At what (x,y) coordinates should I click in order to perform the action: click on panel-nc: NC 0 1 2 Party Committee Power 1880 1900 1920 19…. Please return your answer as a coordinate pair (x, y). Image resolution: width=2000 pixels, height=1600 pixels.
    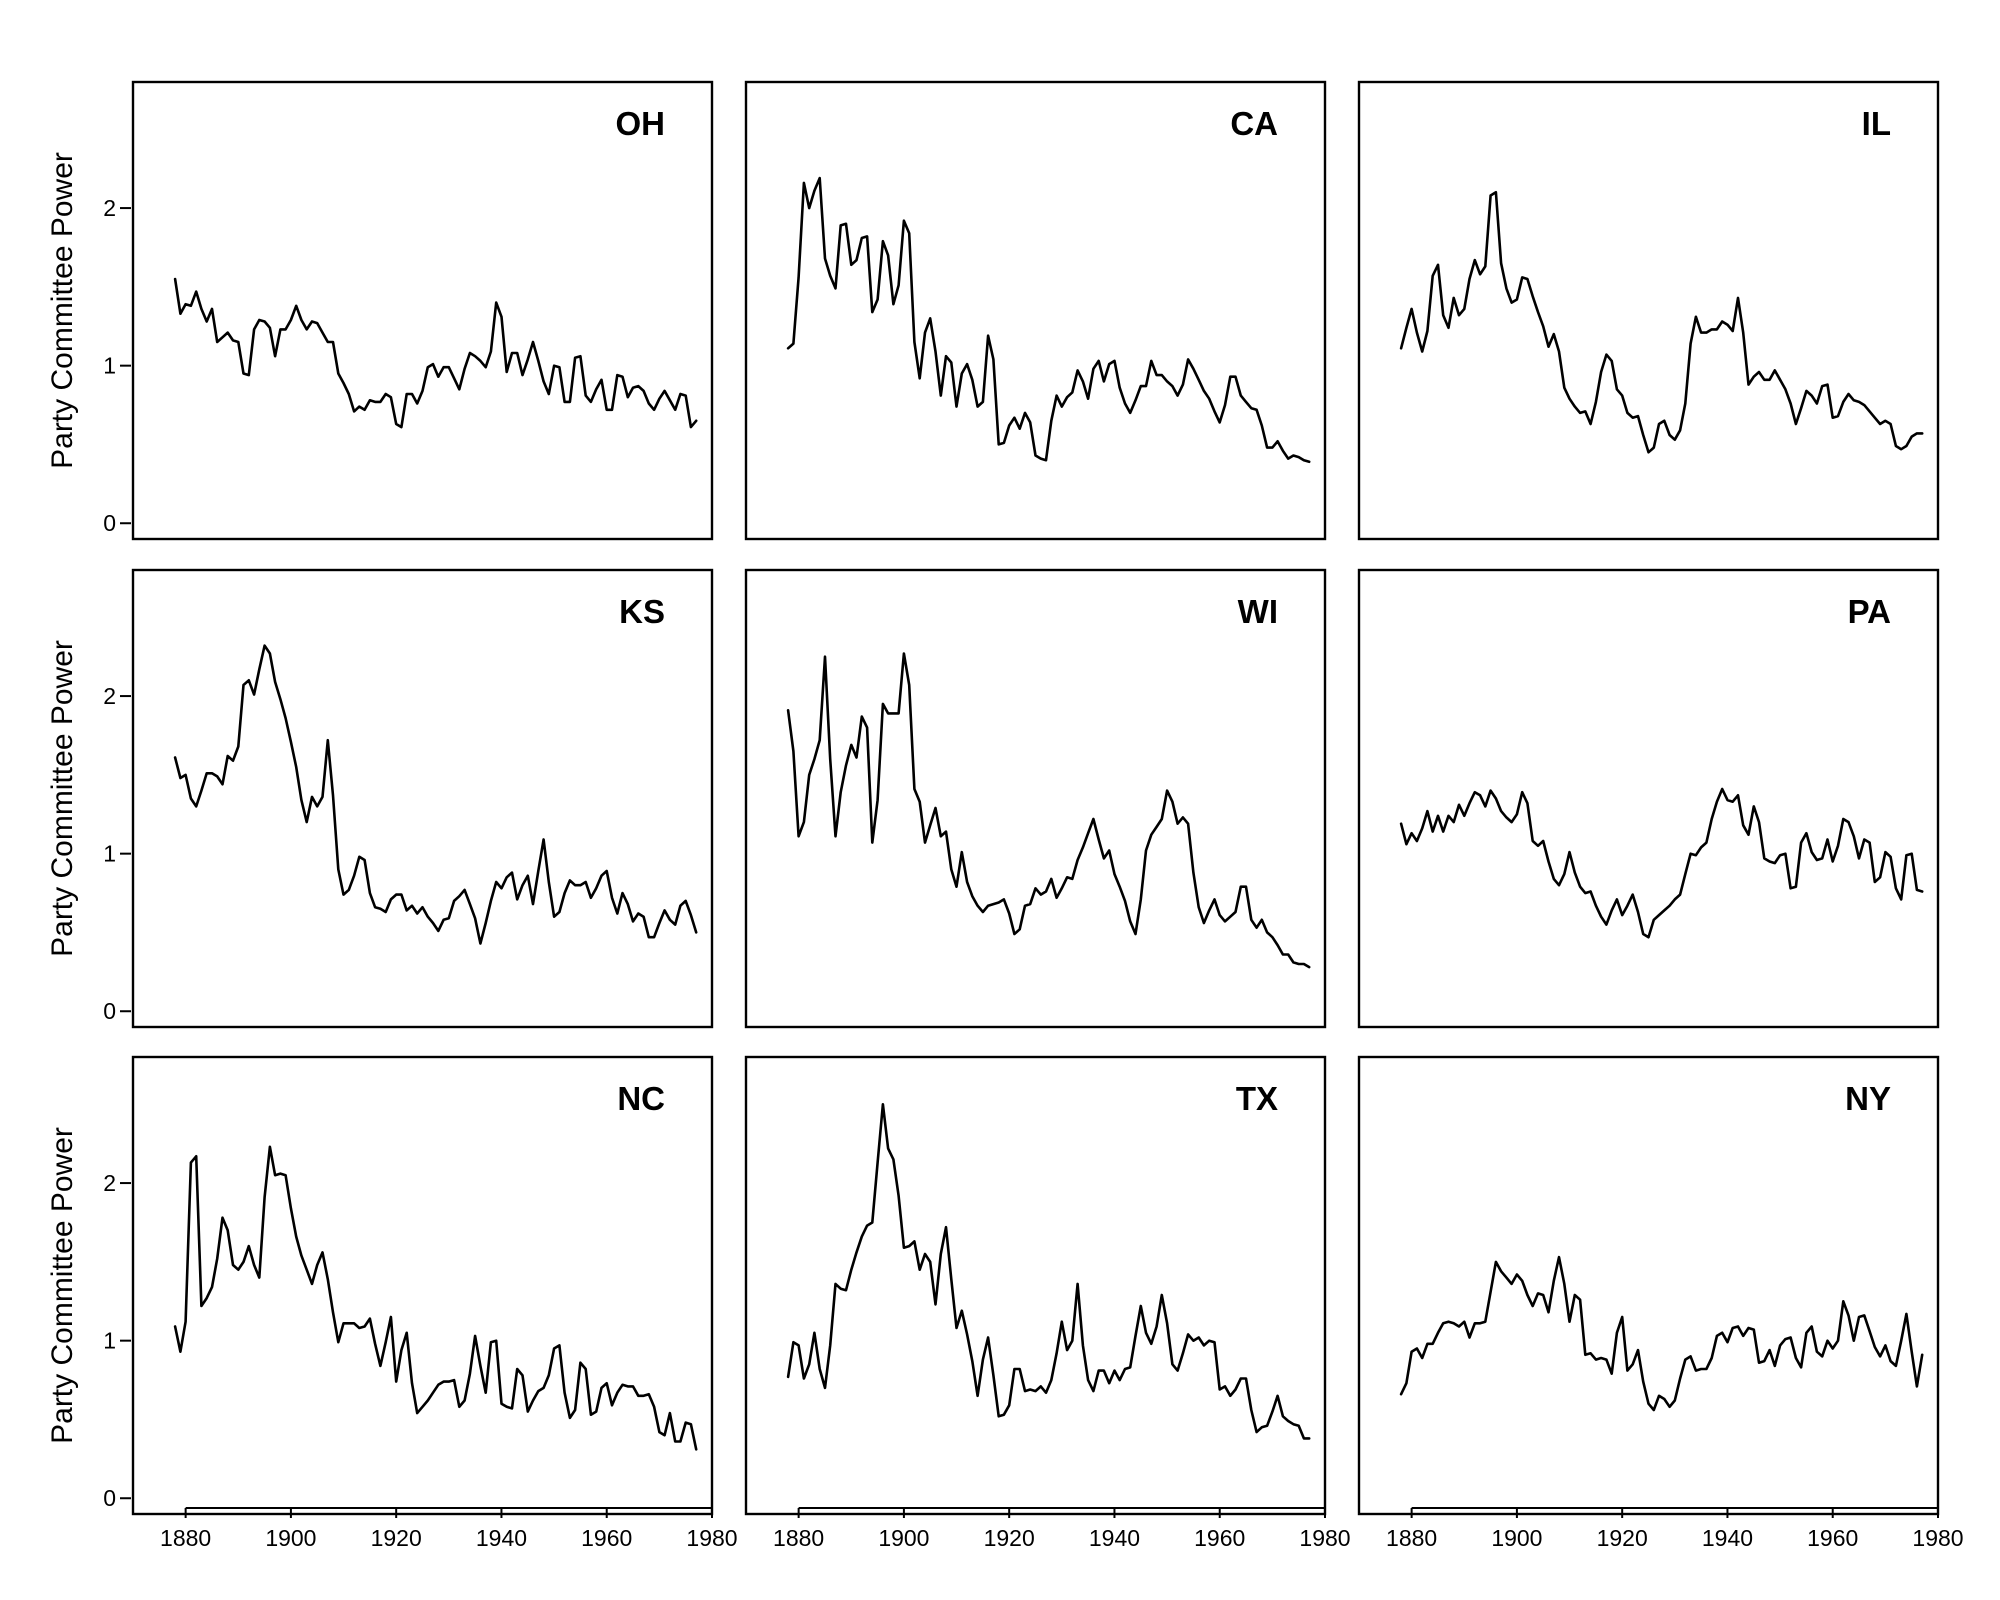
    Looking at the image, I should click on (392, 1303).